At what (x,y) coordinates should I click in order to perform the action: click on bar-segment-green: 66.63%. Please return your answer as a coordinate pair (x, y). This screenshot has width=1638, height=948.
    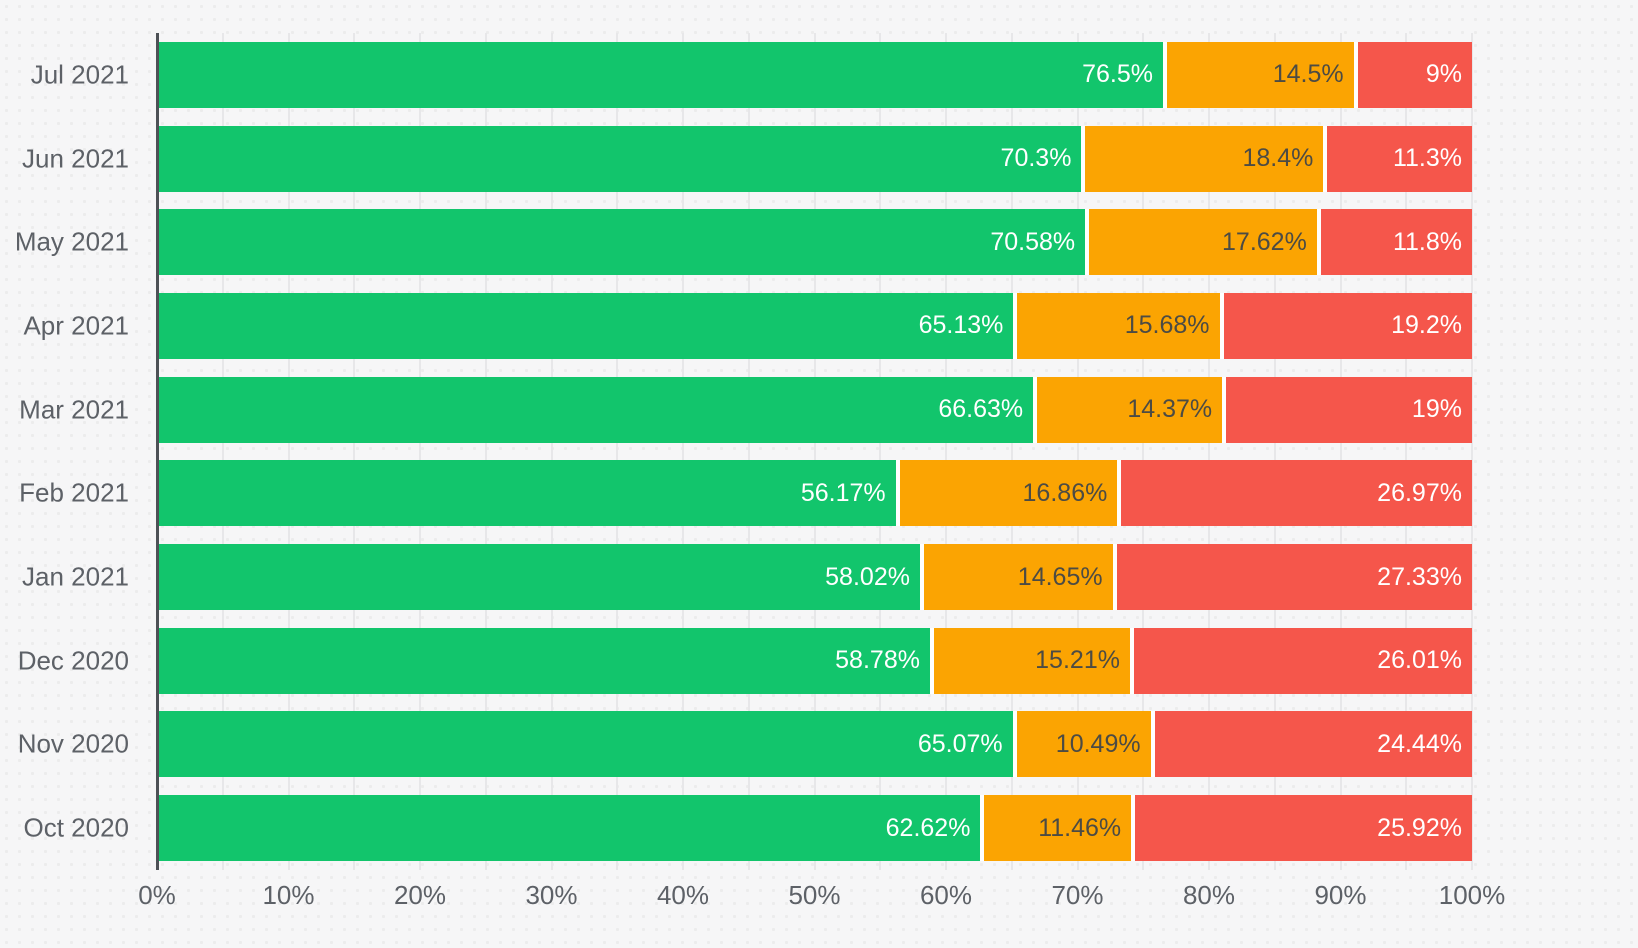
    Looking at the image, I should click on (595, 409).